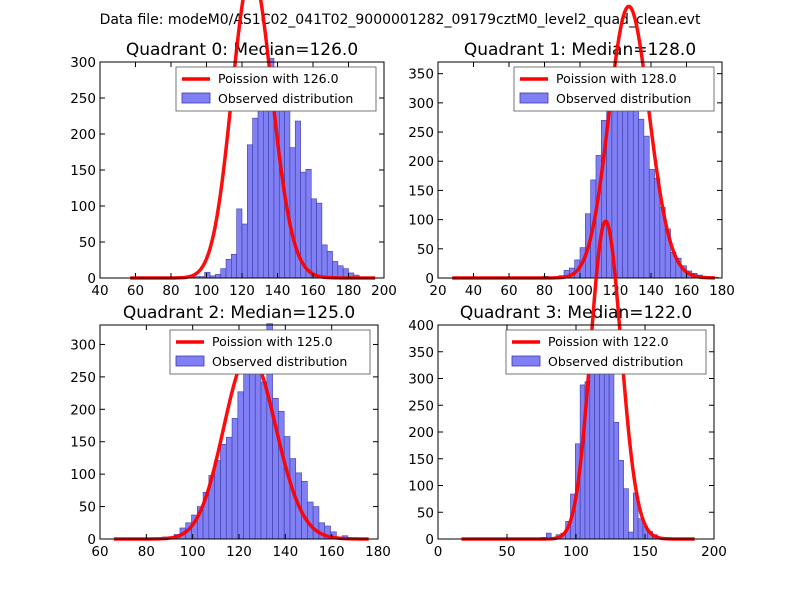 The height and width of the screenshot is (600, 800). I want to click on legend: Poission with 128.0 Observed distribution, so click(614, 89).